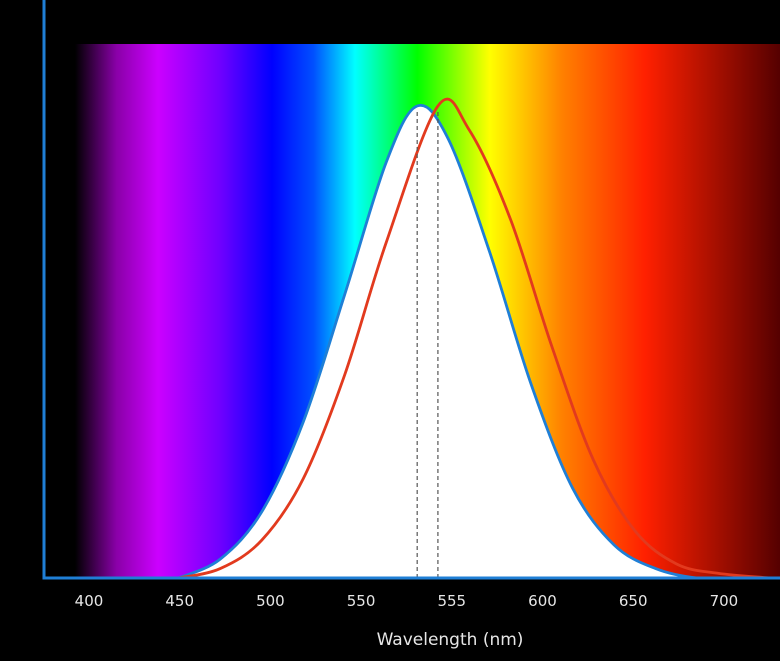 The width and height of the screenshot is (780, 661). Describe the element at coordinates (407, 601) in the screenshot. I see `x-tick-labels: 400 450 500 550 555 600 650 700` at that location.